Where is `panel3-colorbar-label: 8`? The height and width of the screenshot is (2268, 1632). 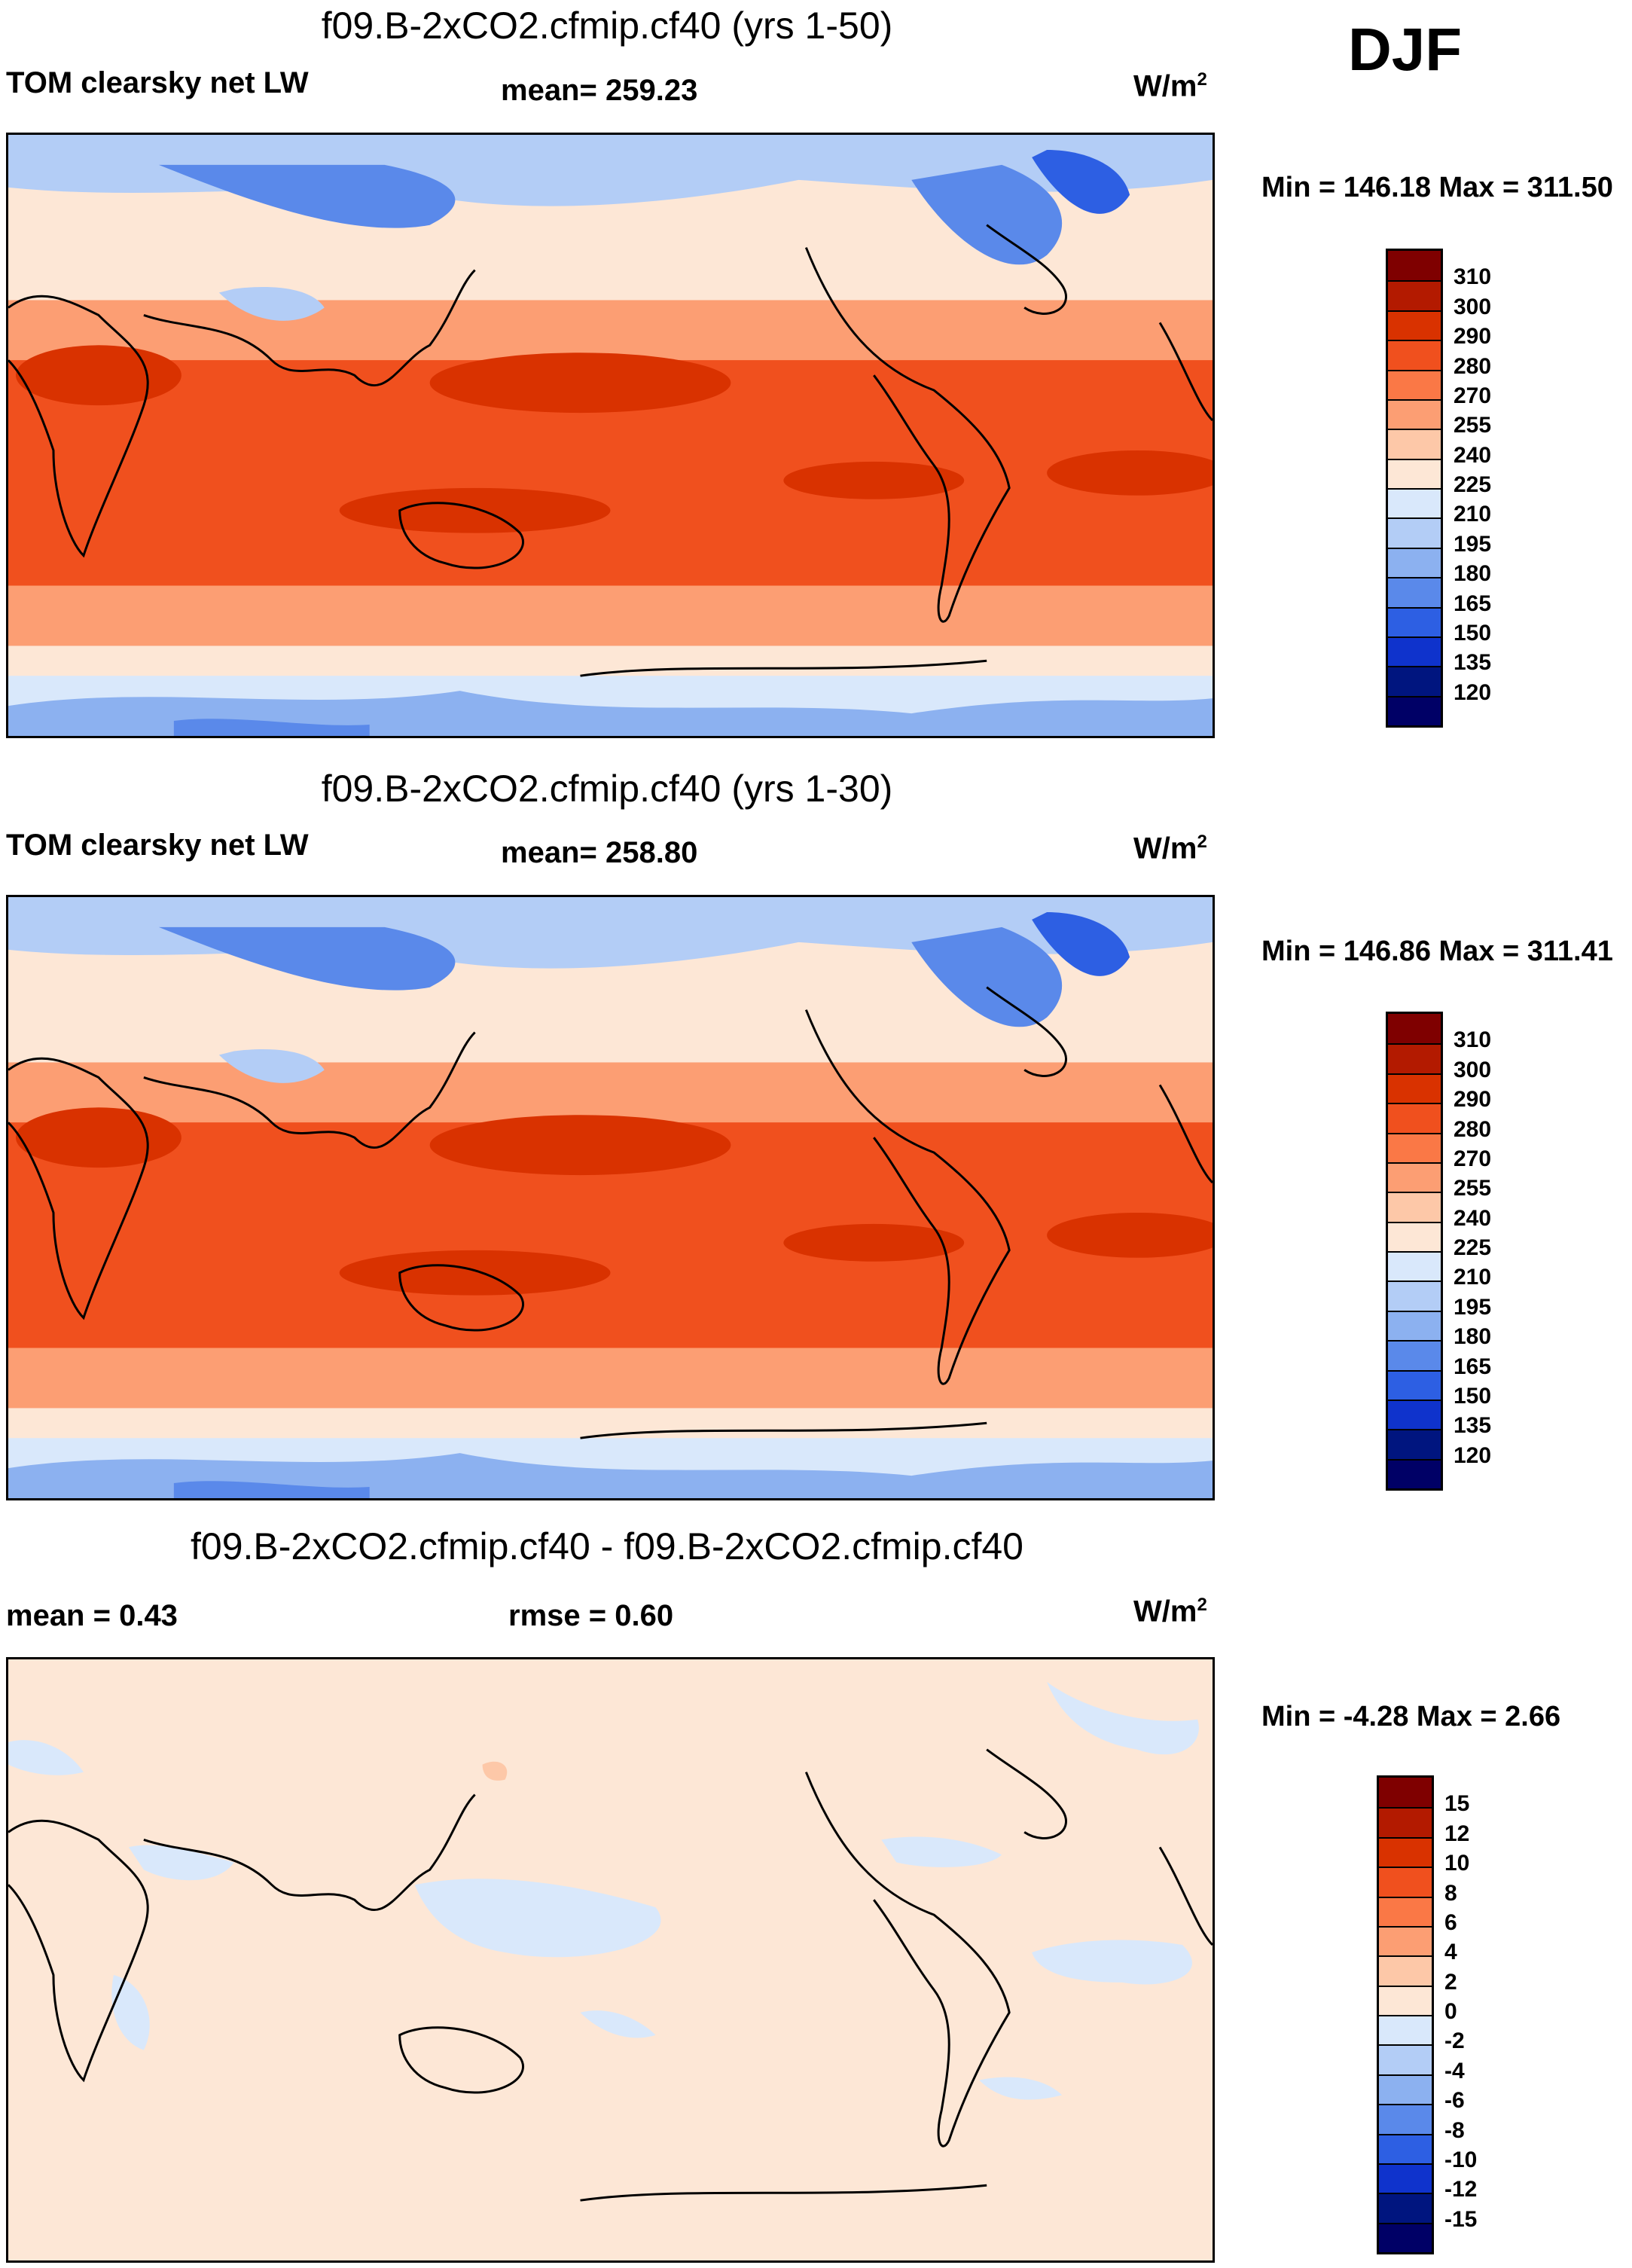 panel3-colorbar-label: 8 is located at coordinates (1450, 1893).